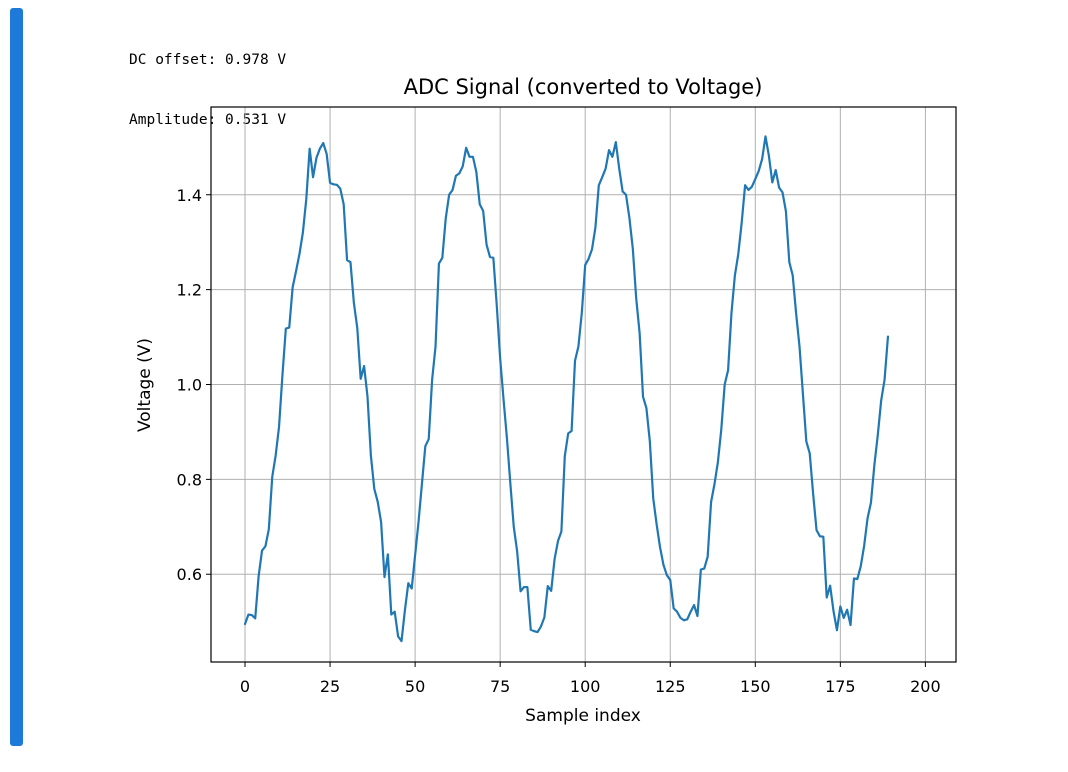  What do you see at coordinates (189, 479) in the screenshot?
I see `y-tick-label: 0.8` at bounding box center [189, 479].